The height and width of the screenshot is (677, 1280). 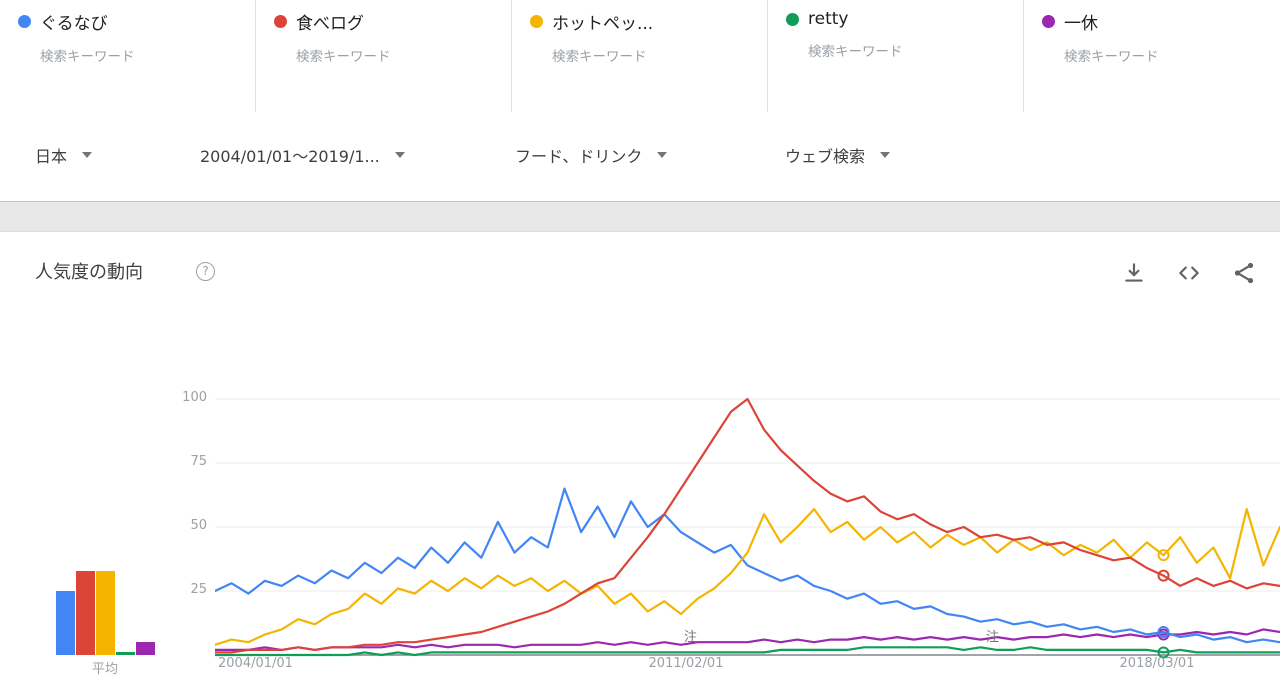 What do you see at coordinates (1189, 273) in the screenshot?
I see `embed-code-icon` at bounding box center [1189, 273].